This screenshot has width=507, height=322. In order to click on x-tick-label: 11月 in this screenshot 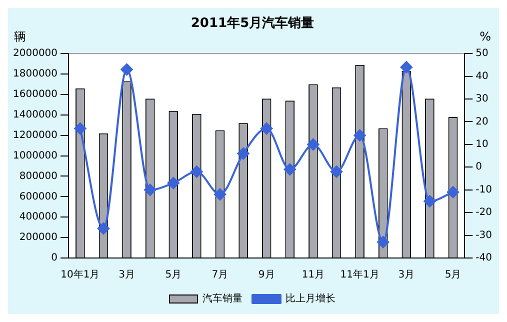, I will do `click(313, 275)`.